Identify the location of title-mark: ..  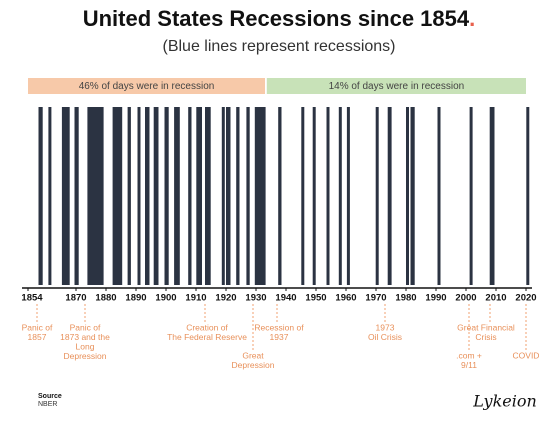
(472, 18).